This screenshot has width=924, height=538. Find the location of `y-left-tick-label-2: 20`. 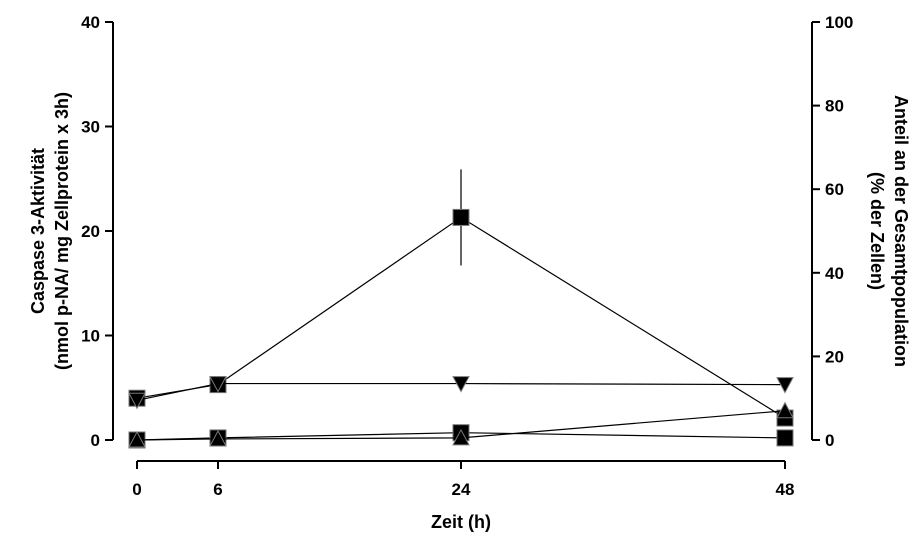

y-left-tick-label-2: 20 is located at coordinates (90, 231).